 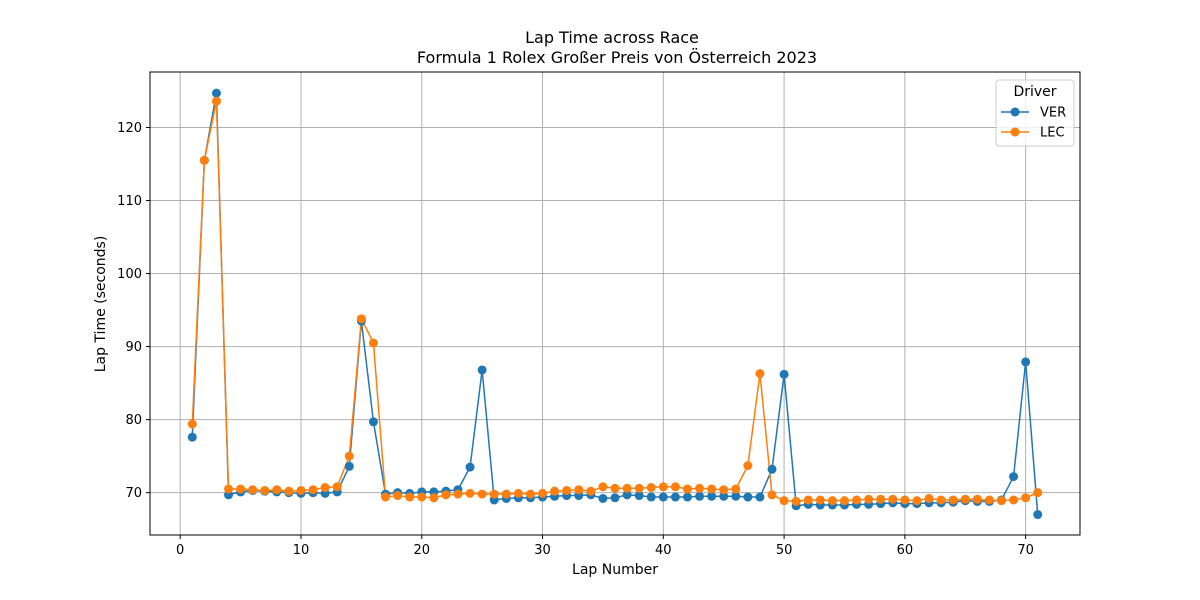 What do you see at coordinates (1015, 132) in the screenshot?
I see `legend-marker-lec` at bounding box center [1015, 132].